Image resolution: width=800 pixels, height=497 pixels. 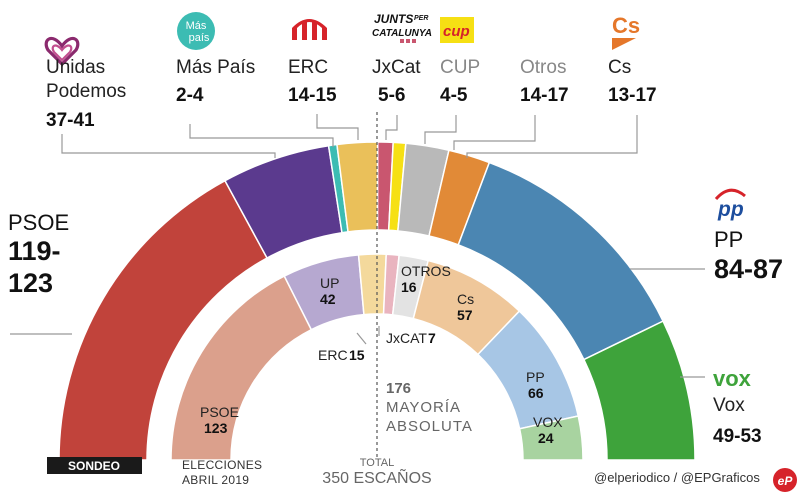 What do you see at coordinates (677, 477) in the screenshot?
I see `credit-text: @elperiodico / @EPGraficos` at bounding box center [677, 477].